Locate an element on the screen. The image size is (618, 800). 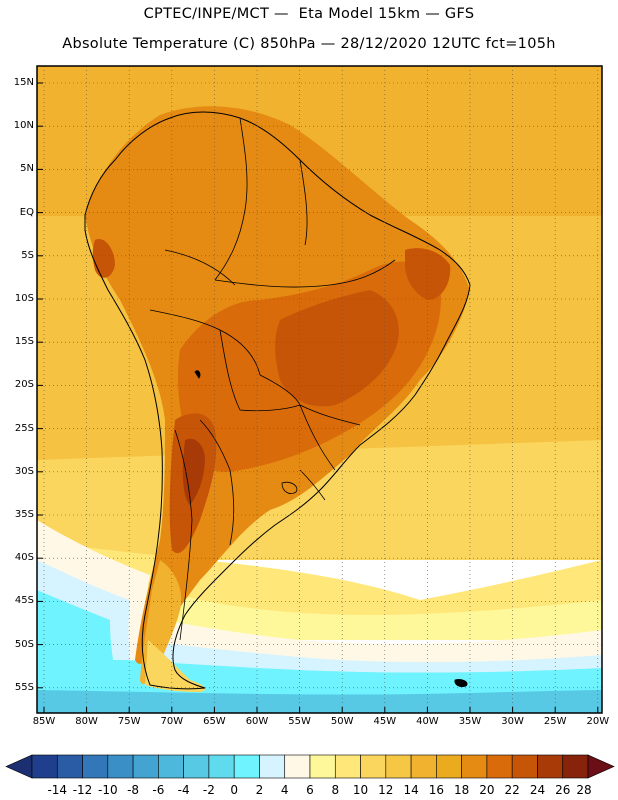
field-west-coldest is located at coordinates (76, 630).